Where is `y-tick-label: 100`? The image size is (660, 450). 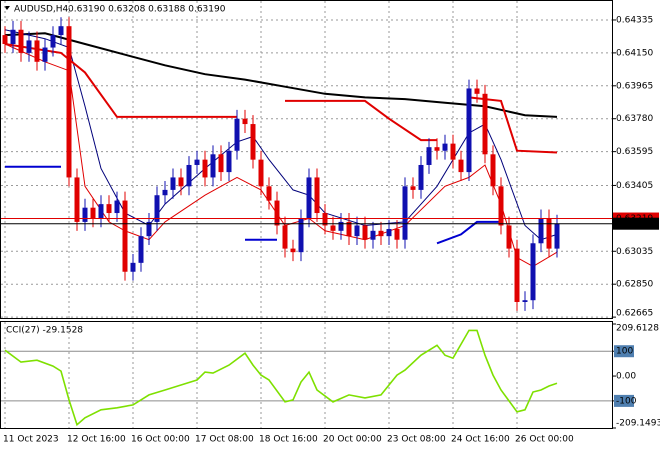
y-tick-label: 100 is located at coordinates (624, 352).